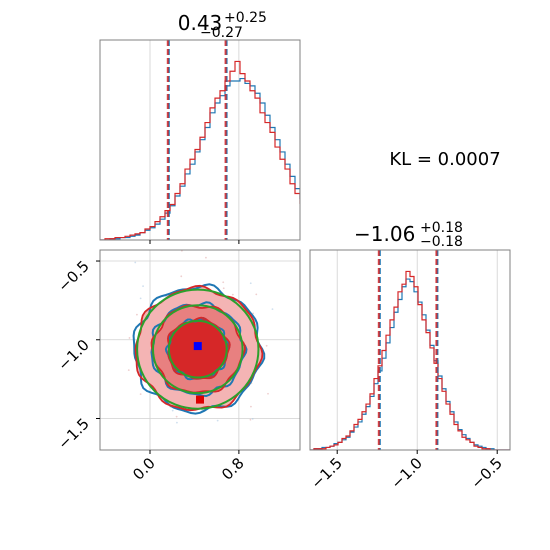  I want to click on joint-y-tick-label: −1.5, so click(73, 434).